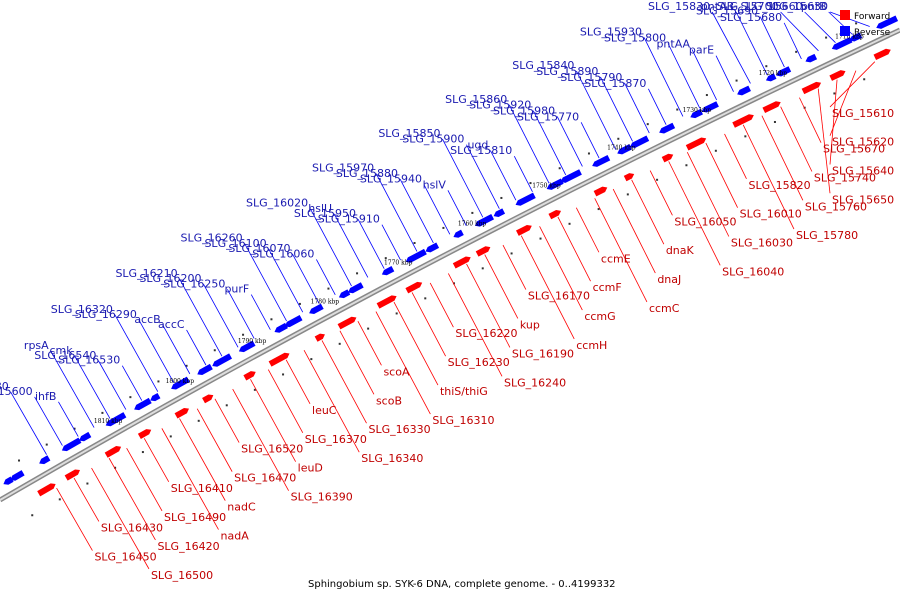  What do you see at coordinates (616, 258) in the screenshot?
I see `gene-label-forward: ccmE` at bounding box center [616, 258].